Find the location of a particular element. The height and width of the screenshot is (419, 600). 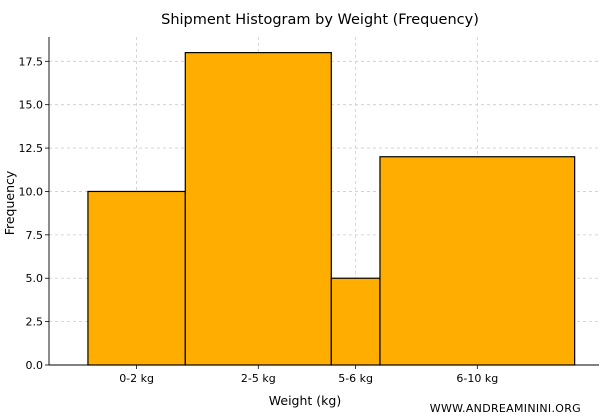

y-ticks: 0.0 2.5 5.0 7.5 10.0 12.5 15.0 17.5 is located at coordinates (34, 213).